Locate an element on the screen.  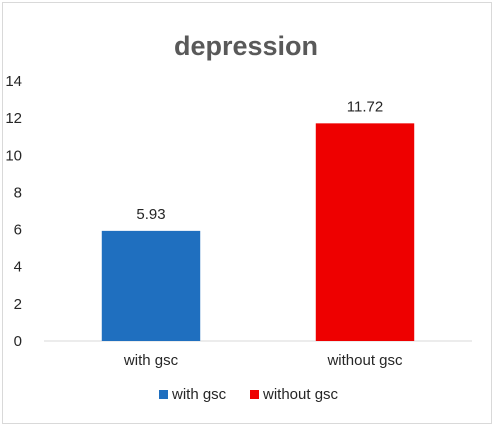
x-axis: with gsc without gsc is located at coordinates (263, 360).